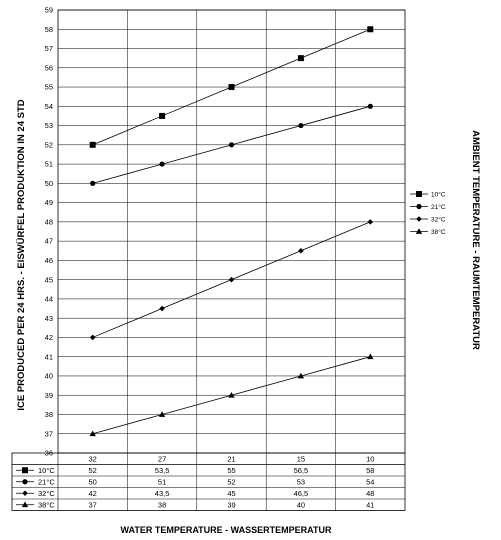  What do you see at coordinates (370, 459) in the screenshot?
I see `x-tick-label-10: 10` at bounding box center [370, 459].